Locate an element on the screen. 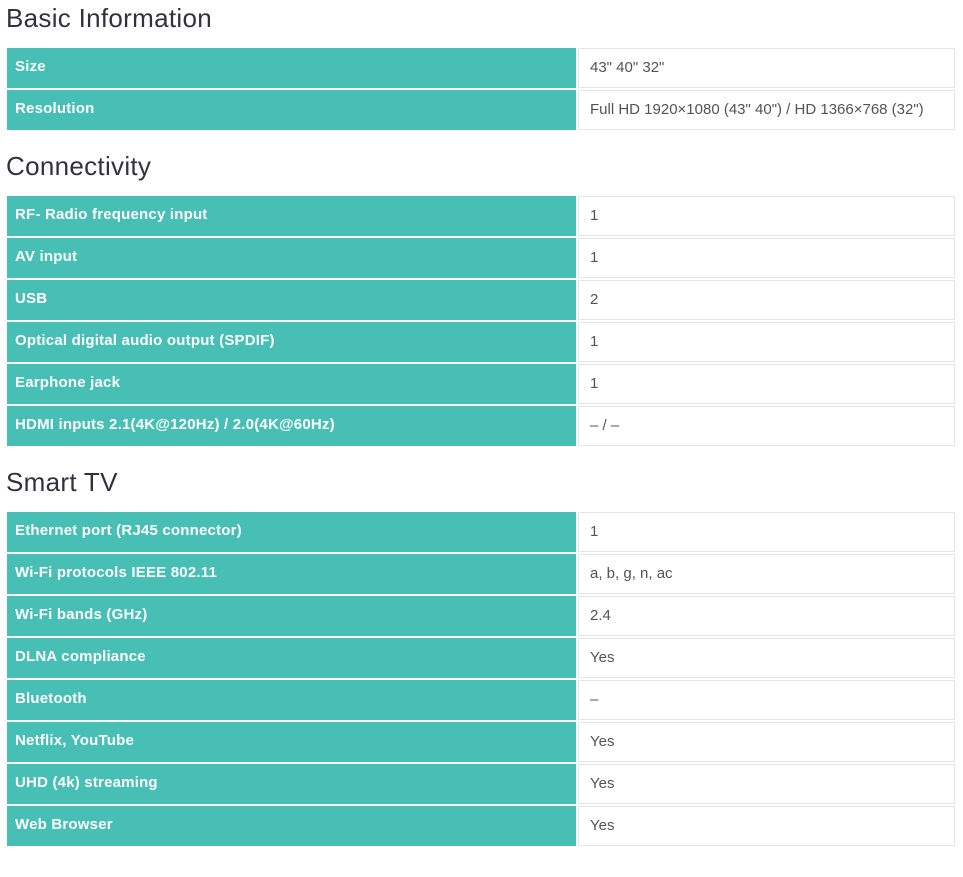 This screenshot has width=963, height=877. spec-label: Ethernet port (RJ45 connector) is located at coordinates (291, 532).